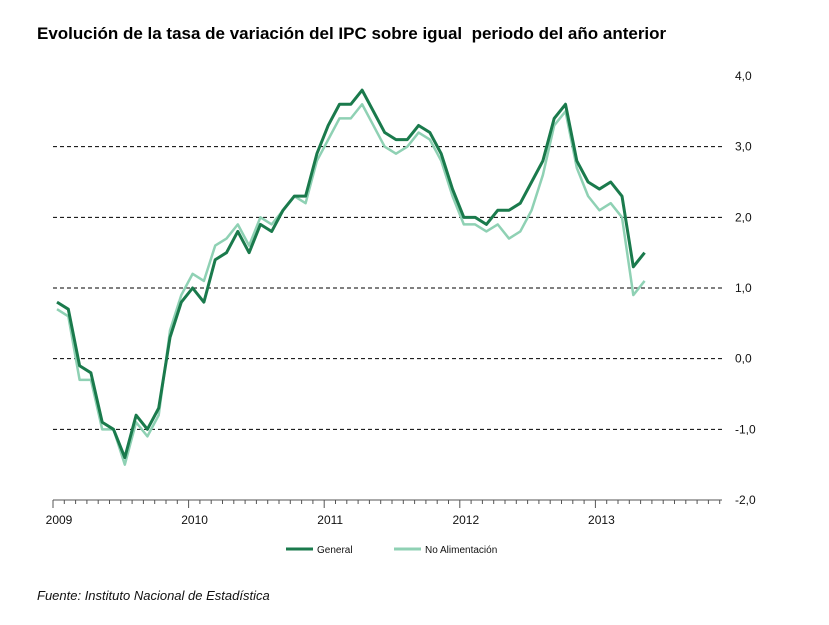 This screenshot has height=625, width=829. What do you see at coordinates (743, 147) in the screenshot?
I see `y-tick-label: 3,0` at bounding box center [743, 147].